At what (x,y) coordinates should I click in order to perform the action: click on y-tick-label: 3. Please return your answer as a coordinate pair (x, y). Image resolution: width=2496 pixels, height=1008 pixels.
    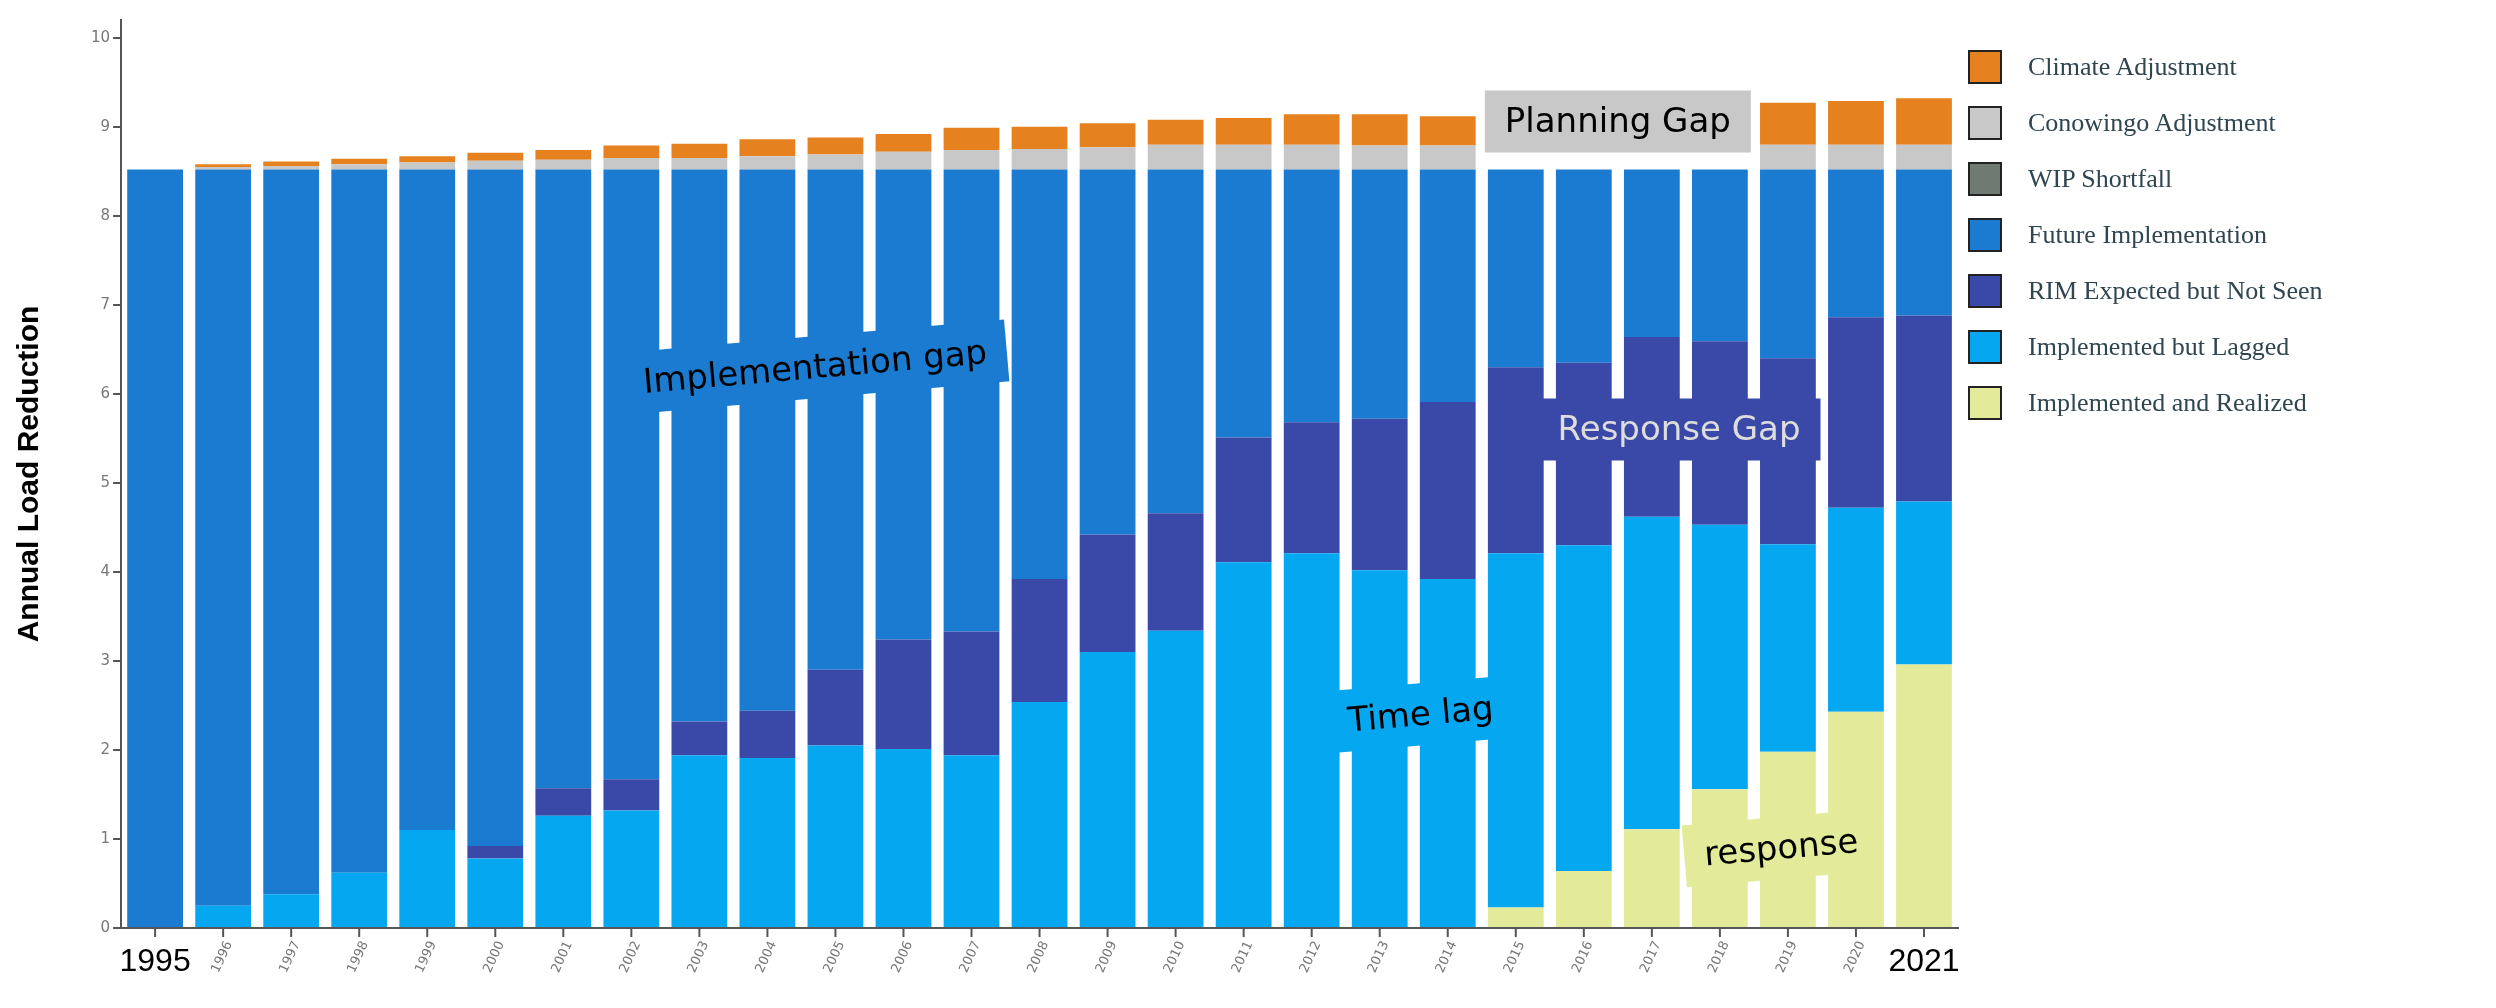
    Looking at the image, I should click on (105, 659).